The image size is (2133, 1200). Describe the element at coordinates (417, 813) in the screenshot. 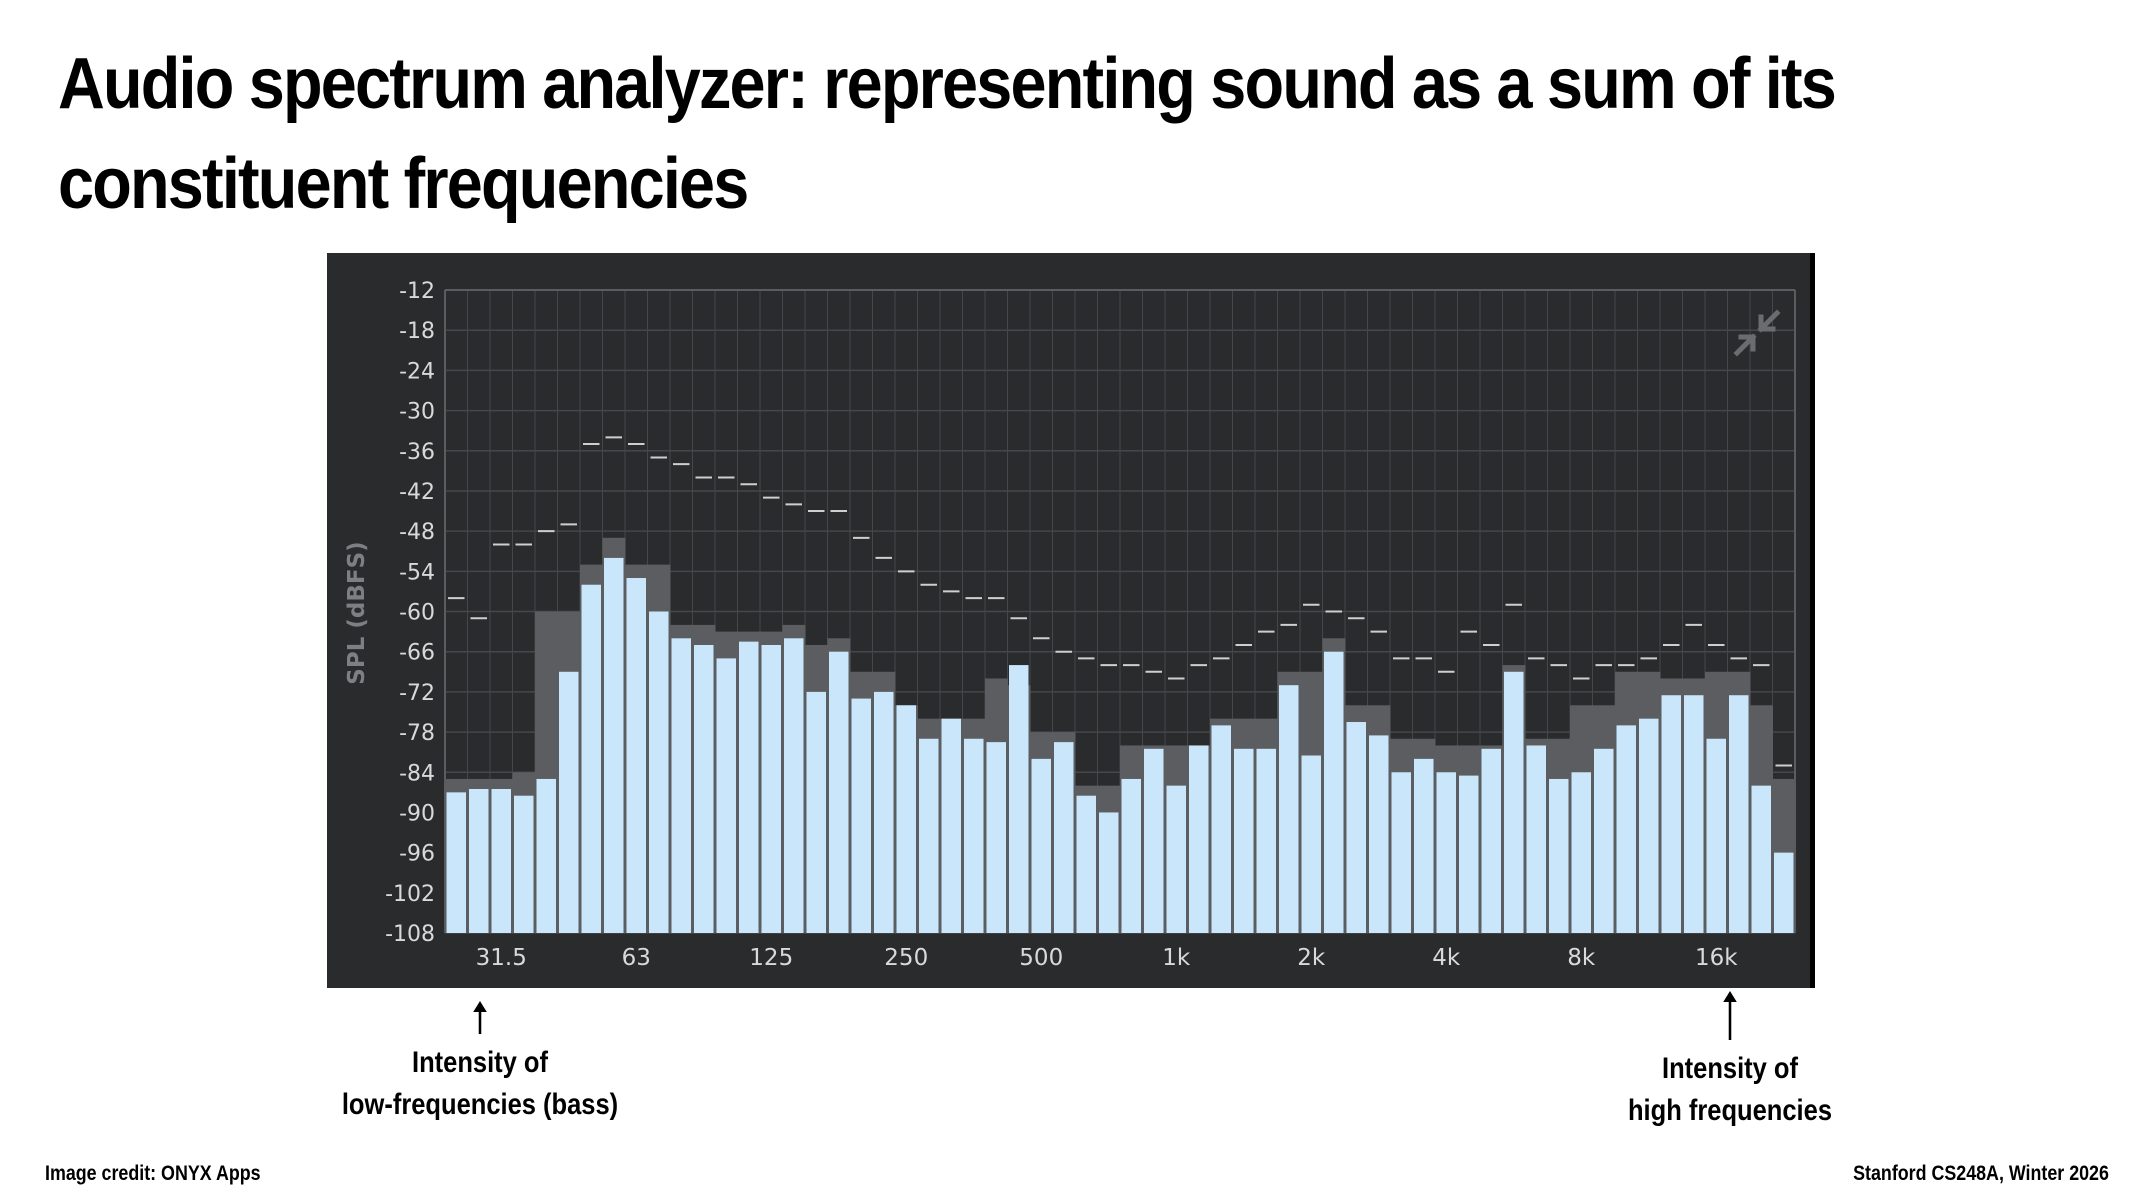

I see `y-tick-label: -90` at that location.